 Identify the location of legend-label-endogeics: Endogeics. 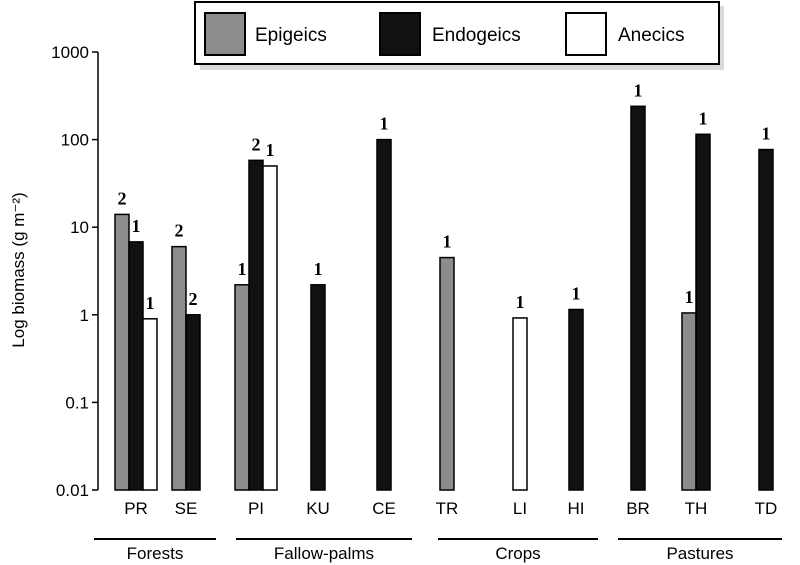
(476, 35).